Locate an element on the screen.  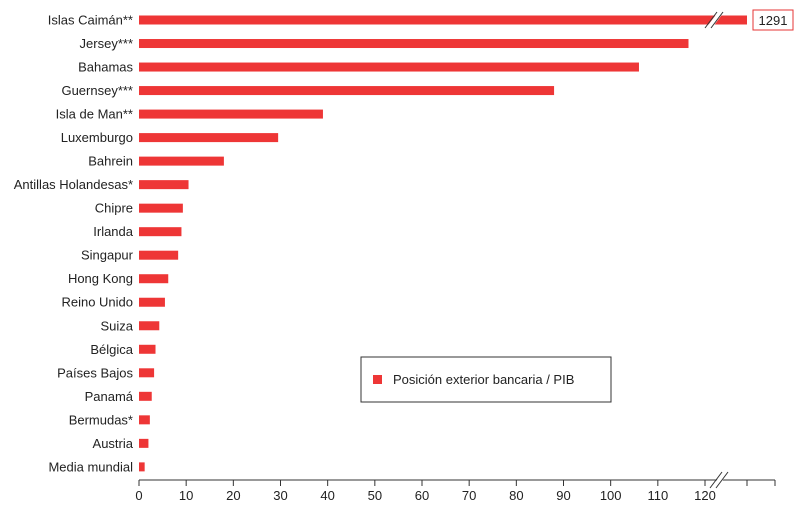
category-label: Países Bajos is located at coordinates (95, 372).